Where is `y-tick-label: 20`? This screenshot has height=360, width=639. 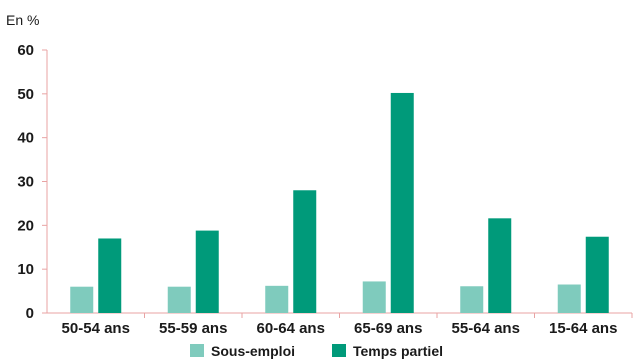 y-tick-label: 20 is located at coordinates (25, 225).